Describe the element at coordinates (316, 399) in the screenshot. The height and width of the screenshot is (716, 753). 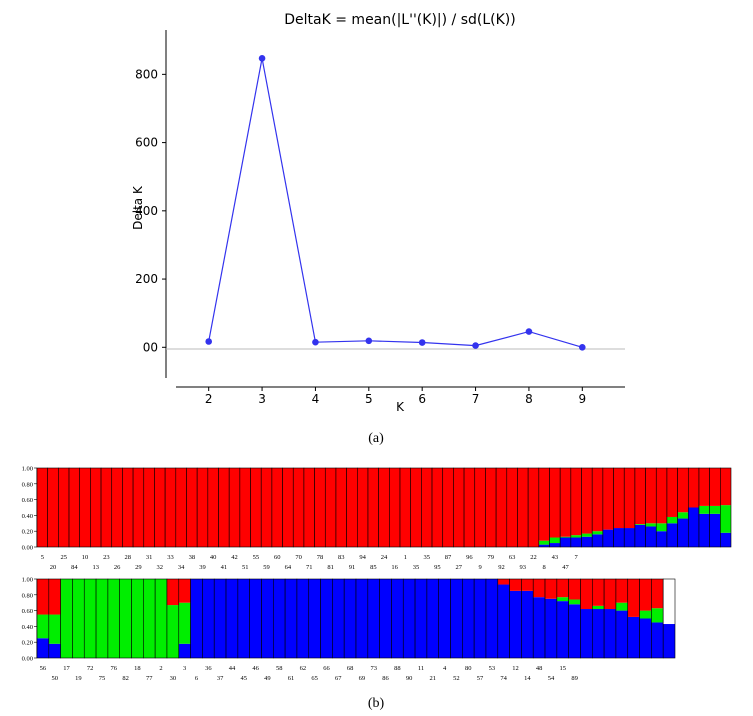
I see `x-tick-label: 4` at that location.